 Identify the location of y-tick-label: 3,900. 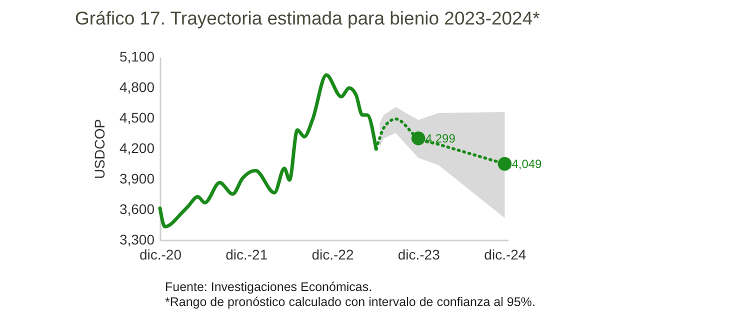
(137, 178).